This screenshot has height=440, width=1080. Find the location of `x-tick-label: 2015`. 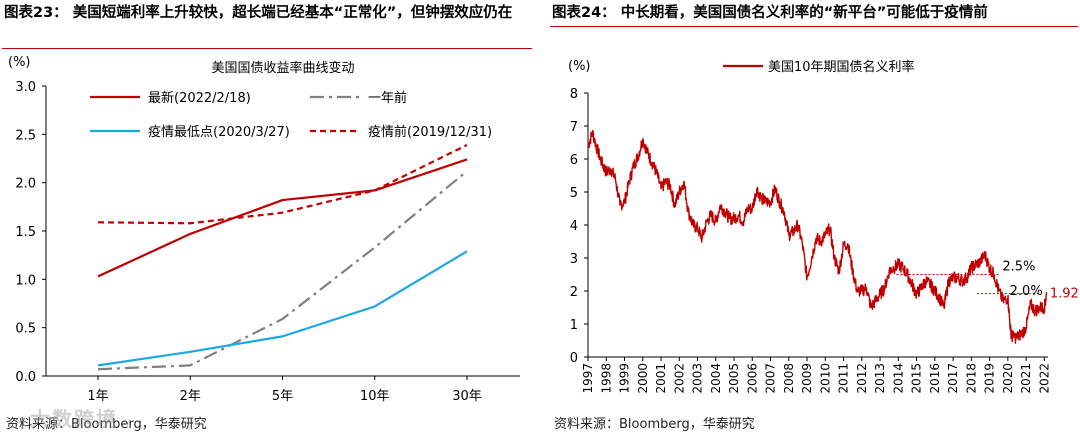

x-tick-label: 2015 is located at coordinates (917, 378).